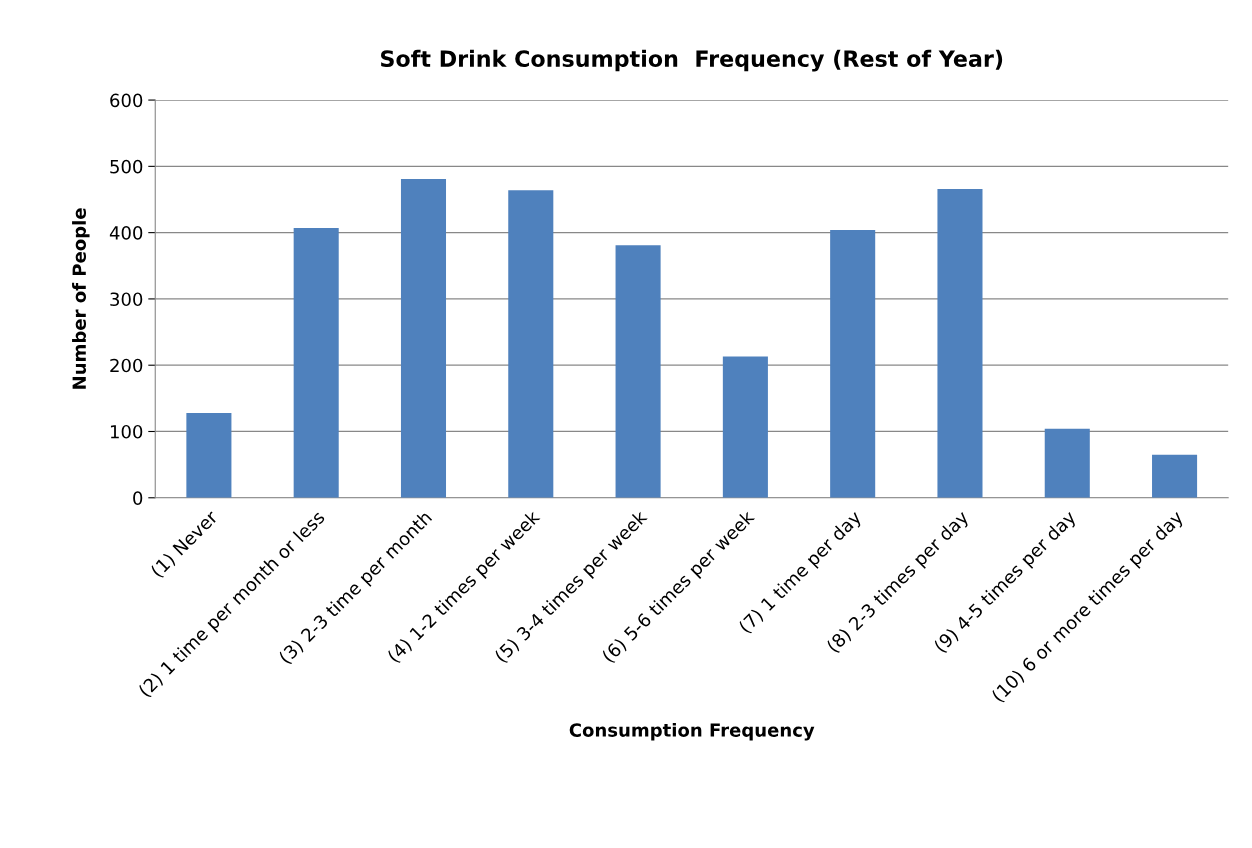 The image size is (1252, 848). What do you see at coordinates (126, 166) in the screenshot?
I see `y-tick-label: 500` at bounding box center [126, 166].